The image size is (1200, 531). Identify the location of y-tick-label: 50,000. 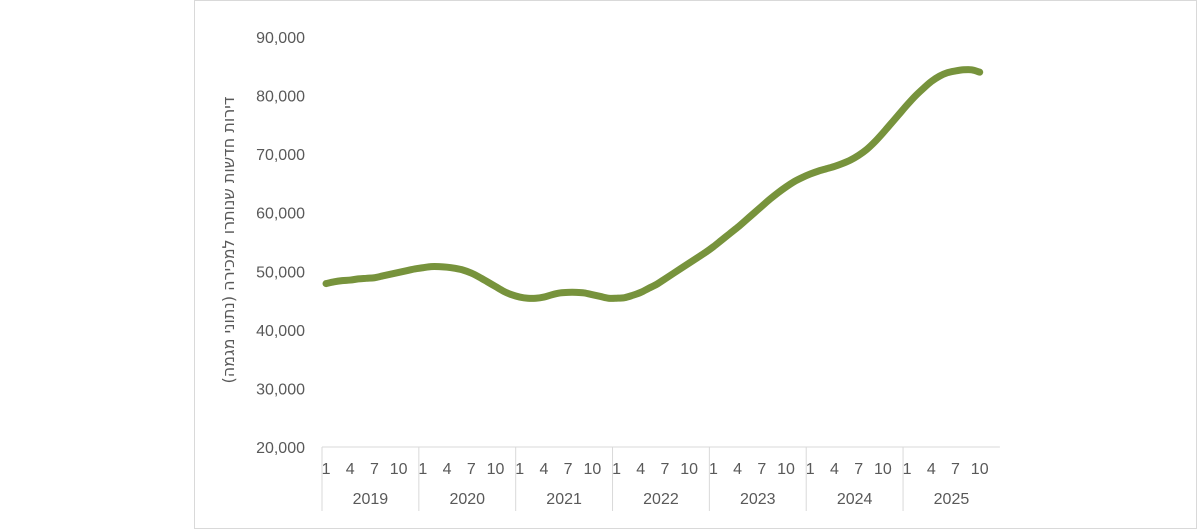
(280, 272).